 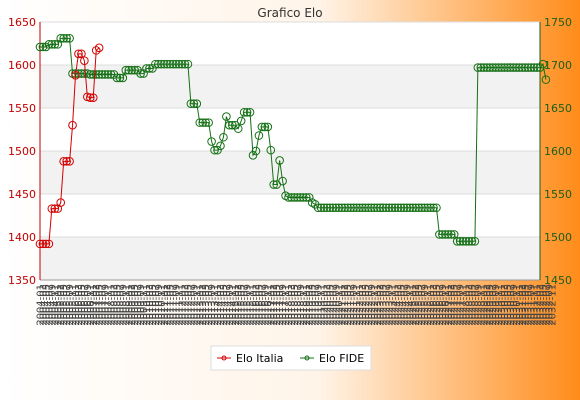 What do you see at coordinates (254, 305) in the screenshot?
I see `x-tick-label: 2016-01` at bounding box center [254, 305].